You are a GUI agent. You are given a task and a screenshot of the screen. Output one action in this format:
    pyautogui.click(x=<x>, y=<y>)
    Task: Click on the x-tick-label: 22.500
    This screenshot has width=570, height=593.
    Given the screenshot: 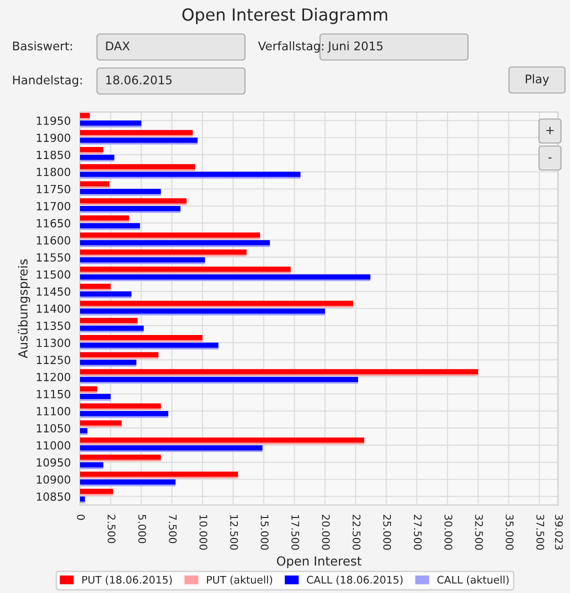 What is the action you would take?
    pyautogui.click(x=356, y=532)
    